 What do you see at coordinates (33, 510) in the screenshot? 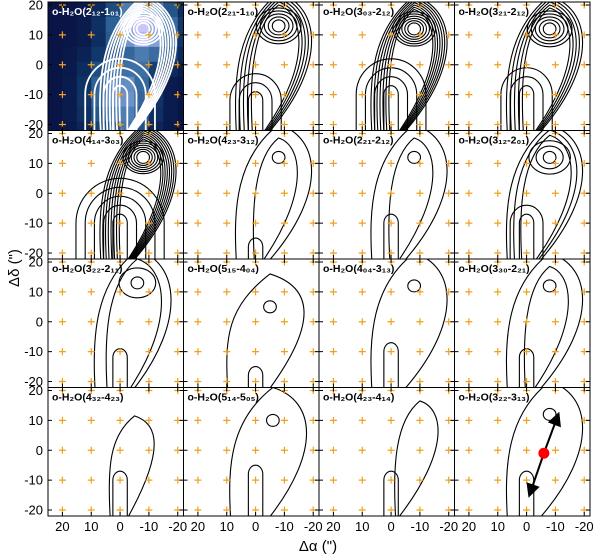
I see `y-tick-label: -20` at bounding box center [33, 510].